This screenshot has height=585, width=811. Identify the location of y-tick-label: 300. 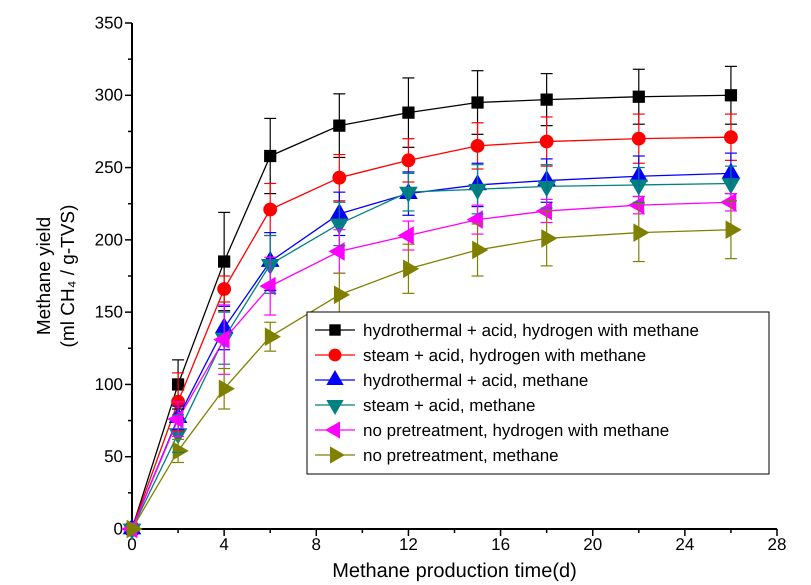
(108, 95).